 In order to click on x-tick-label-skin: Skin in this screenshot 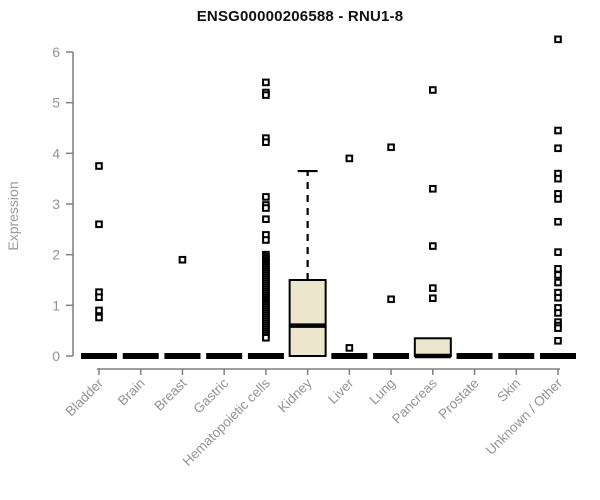, I will do `click(508, 390)`.